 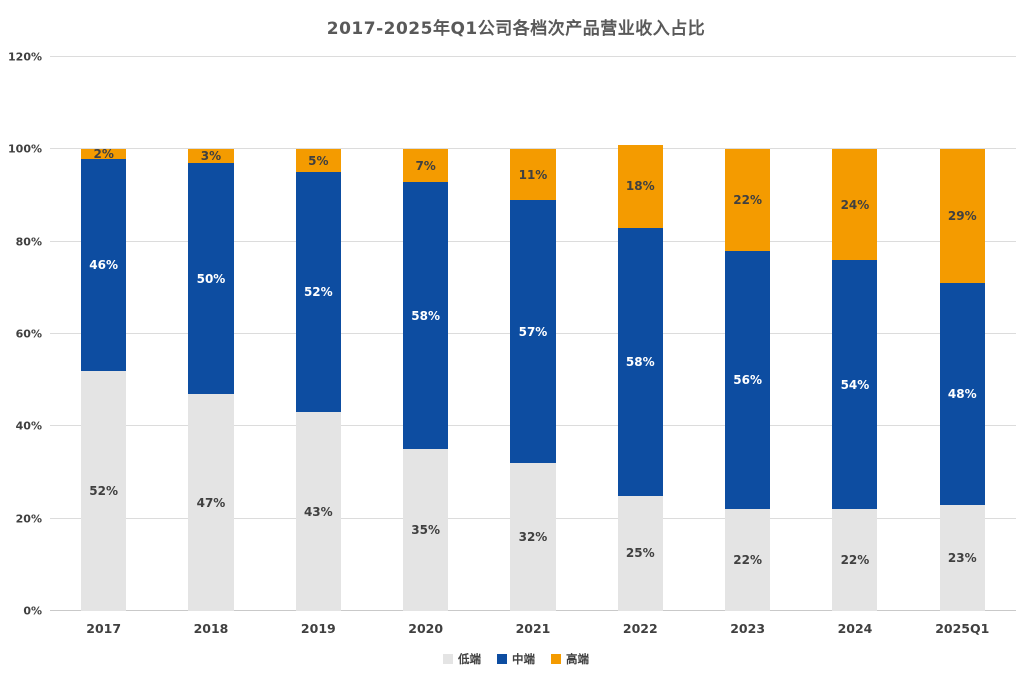 I want to click on segment-低端-2019: 43%, so click(x=318, y=511).